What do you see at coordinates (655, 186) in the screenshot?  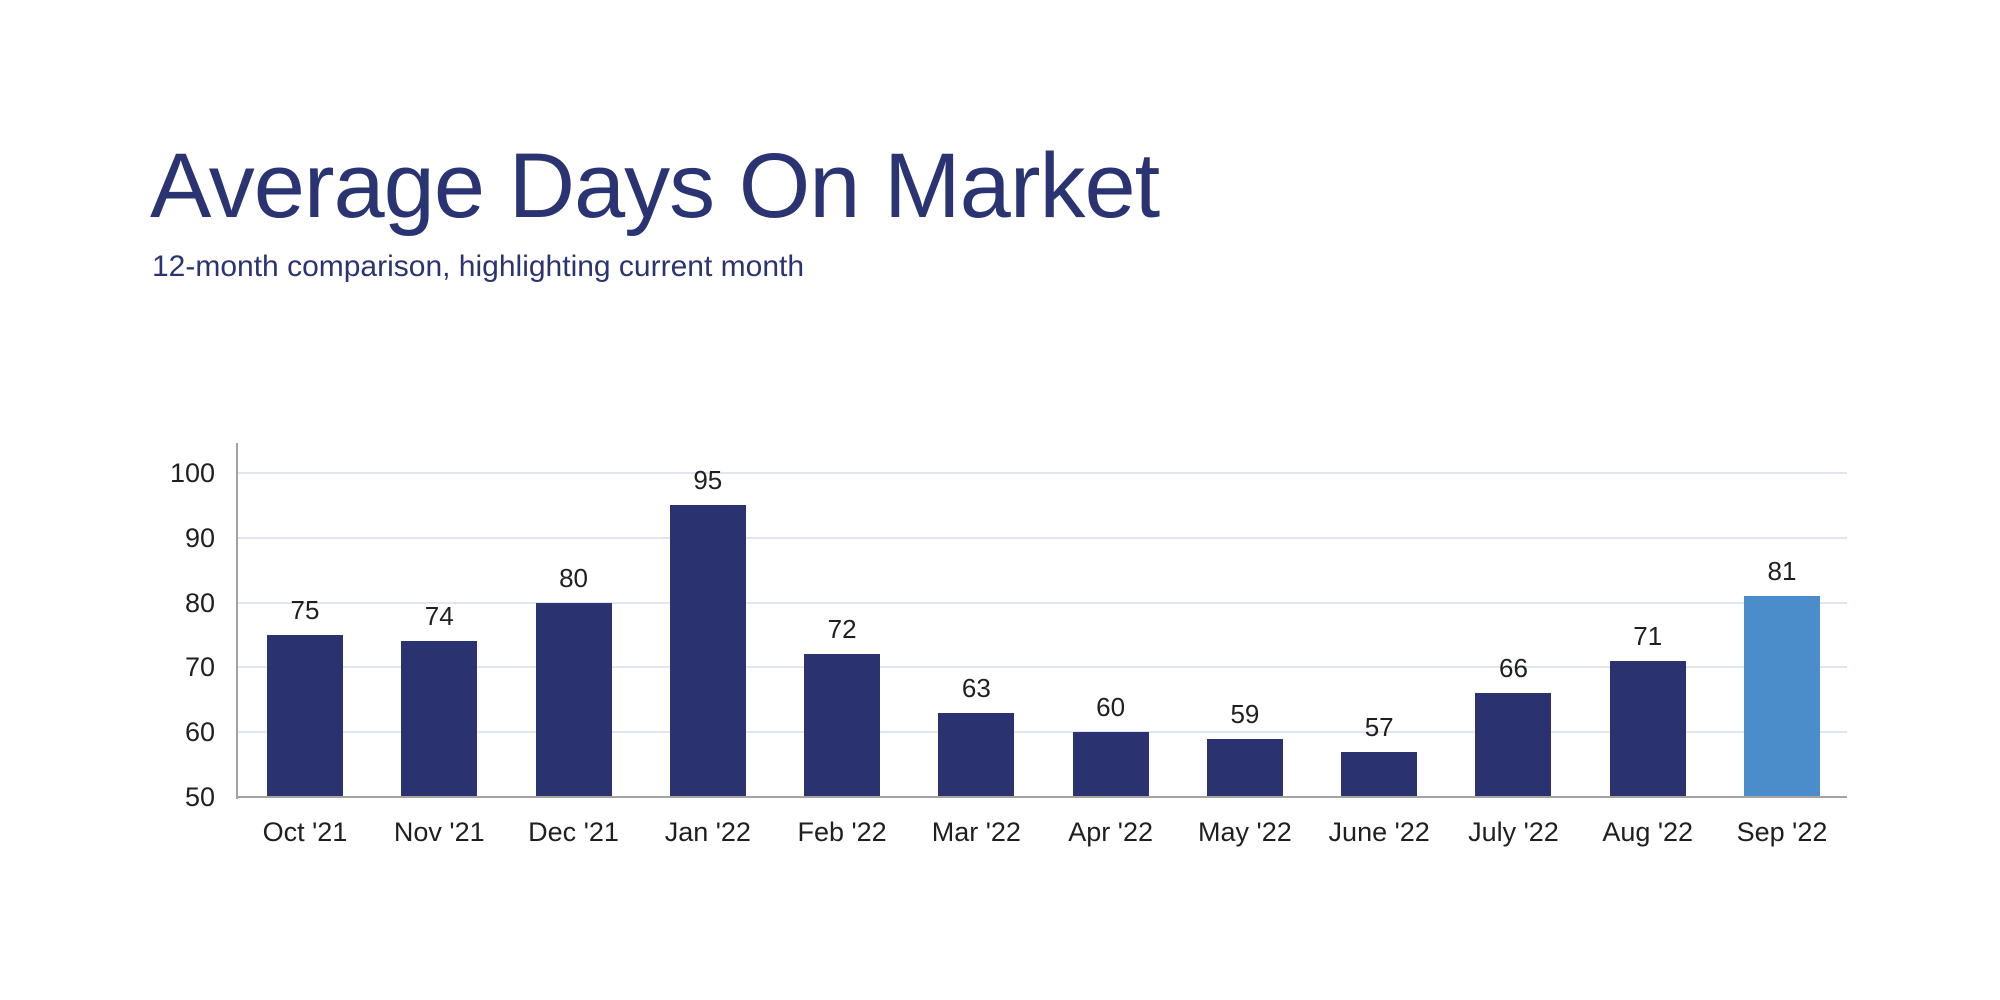 I see `page-title: Average Days On Market` at bounding box center [655, 186].